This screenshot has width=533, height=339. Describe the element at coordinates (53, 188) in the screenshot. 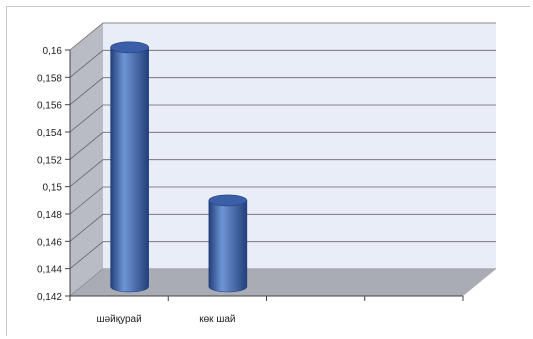

I see `y-tick-label: 0,15` at that location.